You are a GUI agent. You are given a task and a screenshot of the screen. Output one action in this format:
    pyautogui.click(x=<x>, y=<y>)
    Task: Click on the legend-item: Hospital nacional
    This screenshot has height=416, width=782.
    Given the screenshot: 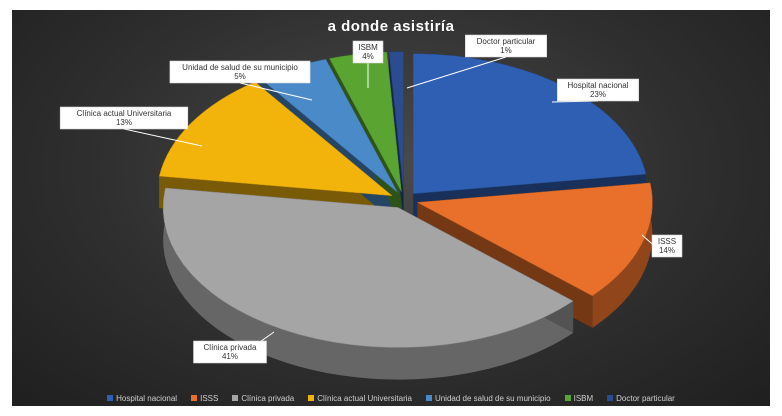 What is the action you would take?
    pyautogui.click(x=142, y=398)
    